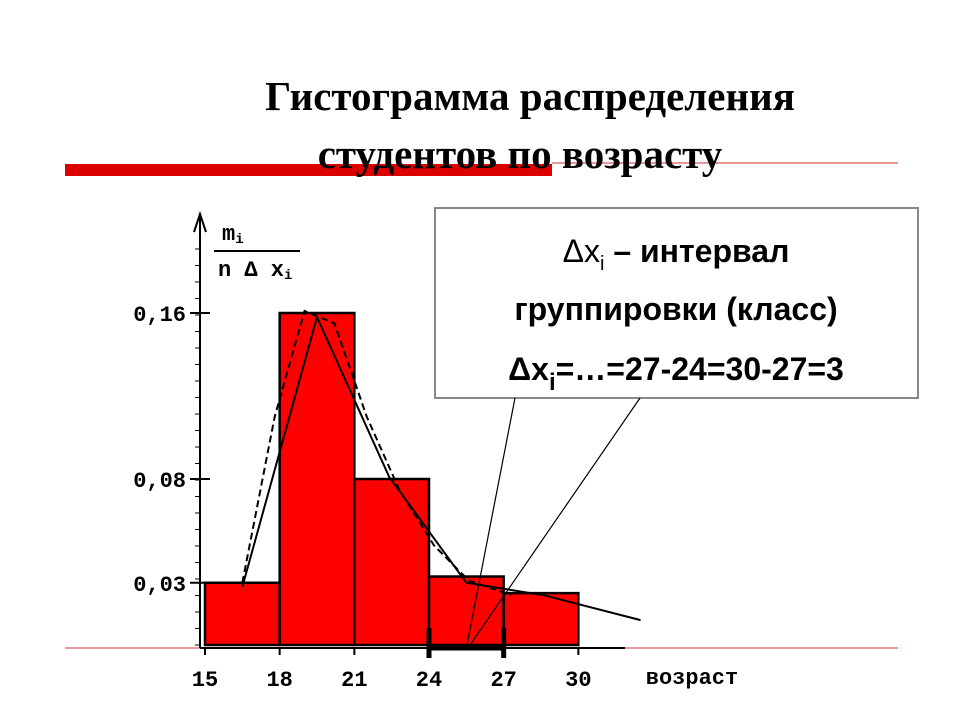 The width and height of the screenshot is (960, 720). What do you see at coordinates (429, 680) in the screenshot?
I see `x-tick-label: 24` at bounding box center [429, 680].